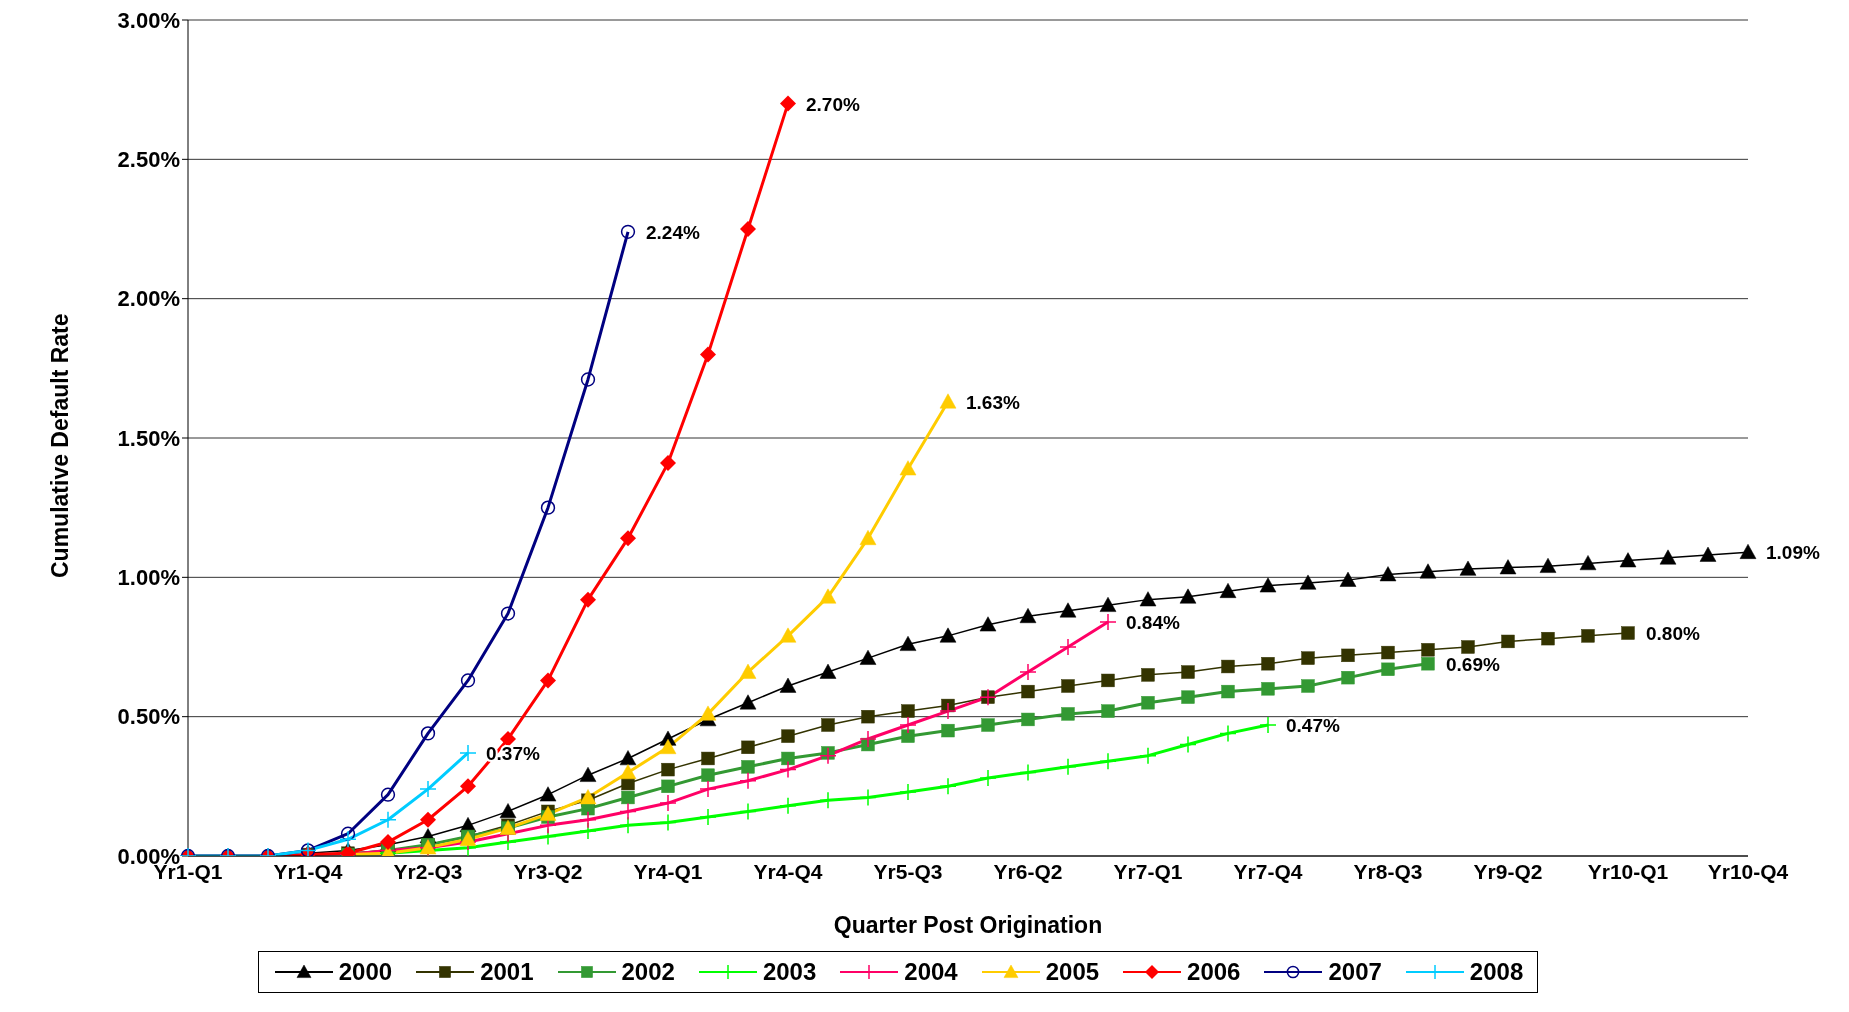 The width and height of the screenshot is (1849, 1012). I want to click on x-tick-label: Yr7-Q4, so click(1268, 871).